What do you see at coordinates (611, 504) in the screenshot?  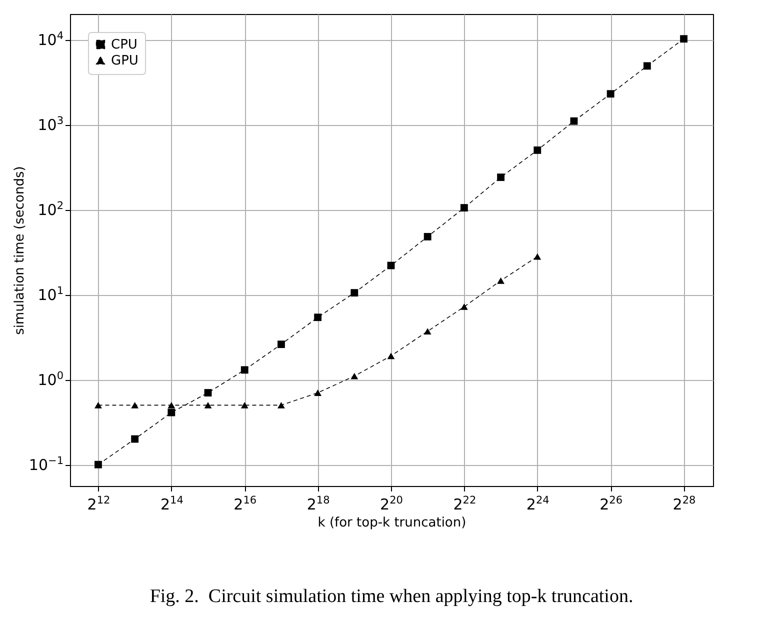 I see `x-tick-label: 2$^{26}$` at bounding box center [611, 504].